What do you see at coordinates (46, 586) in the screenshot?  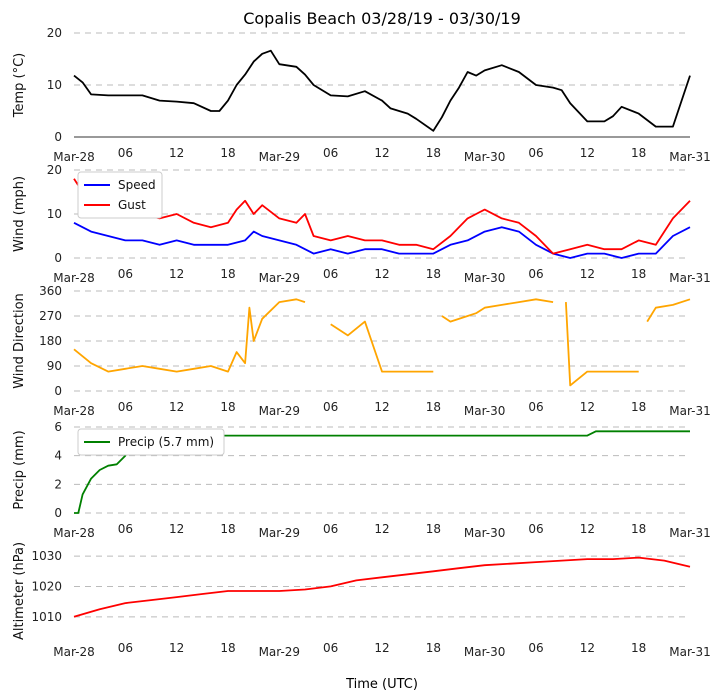 I see `y-tick-label: 1020` at bounding box center [46, 586].